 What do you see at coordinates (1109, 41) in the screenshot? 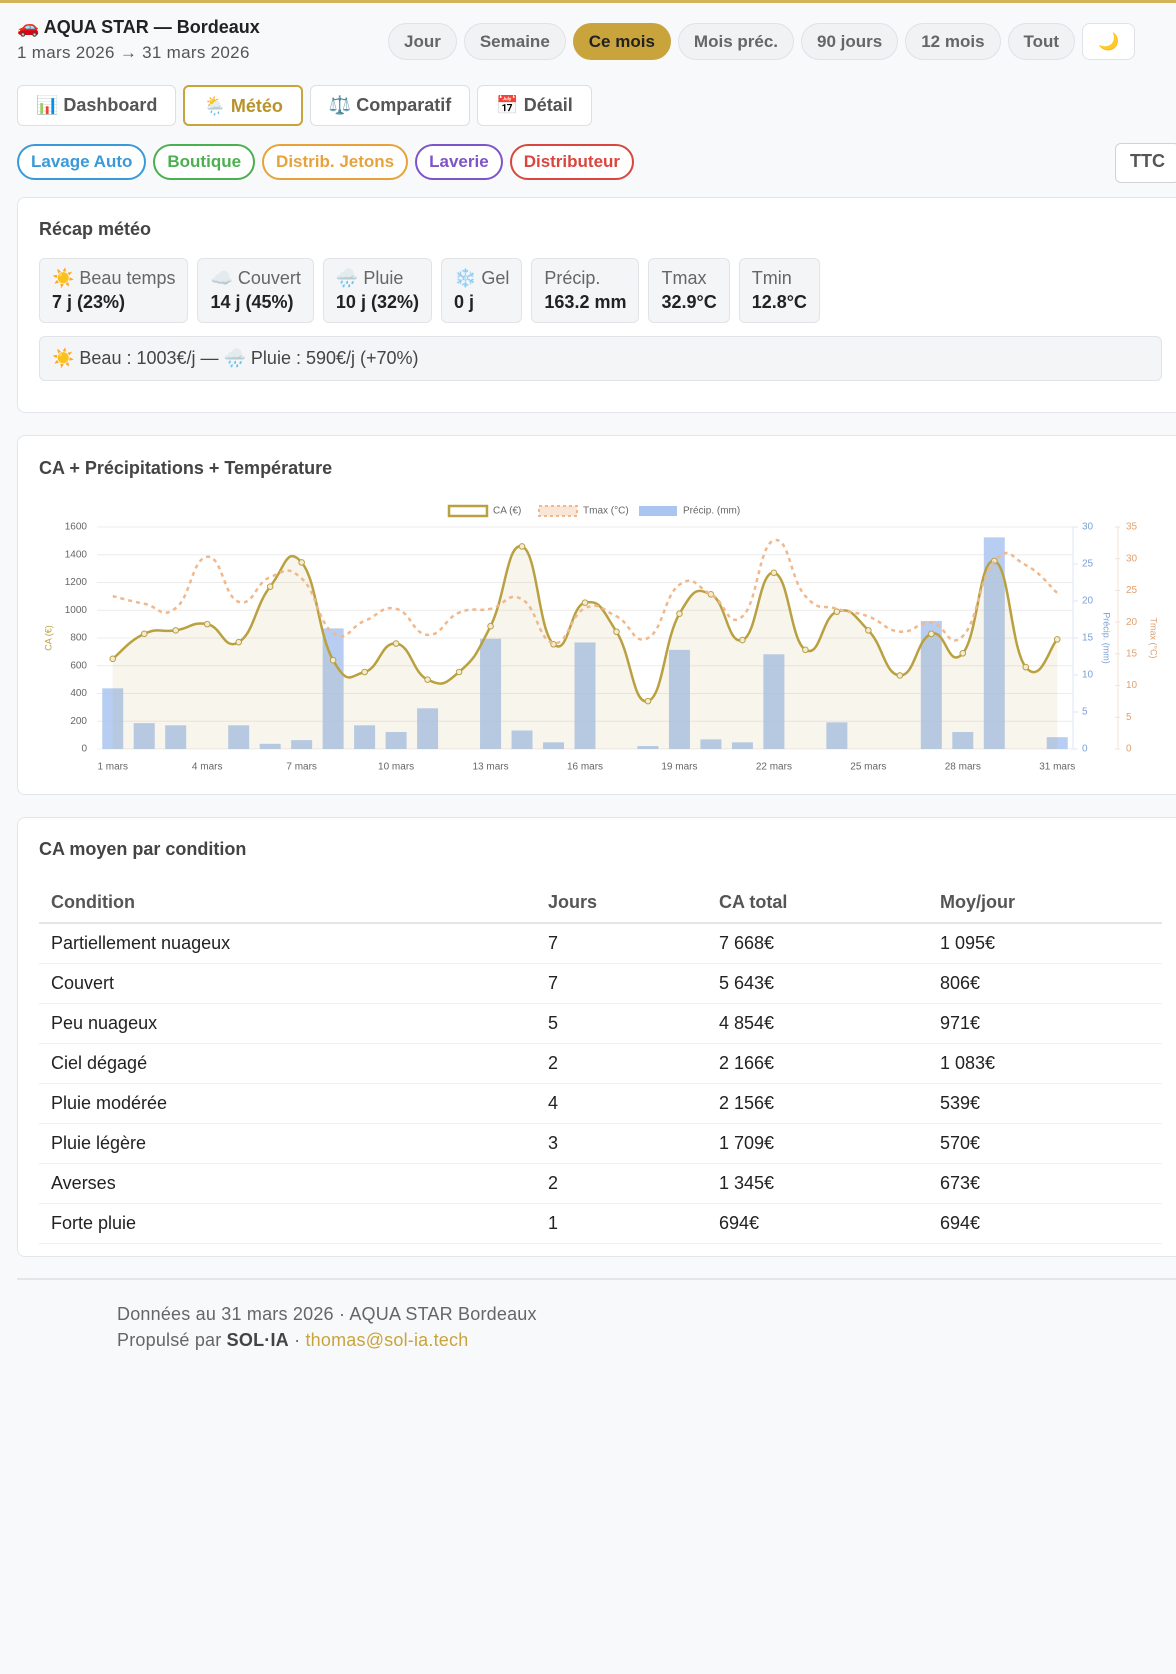
I see `theme-toggle: 🌙` at bounding box center [1109, 41].